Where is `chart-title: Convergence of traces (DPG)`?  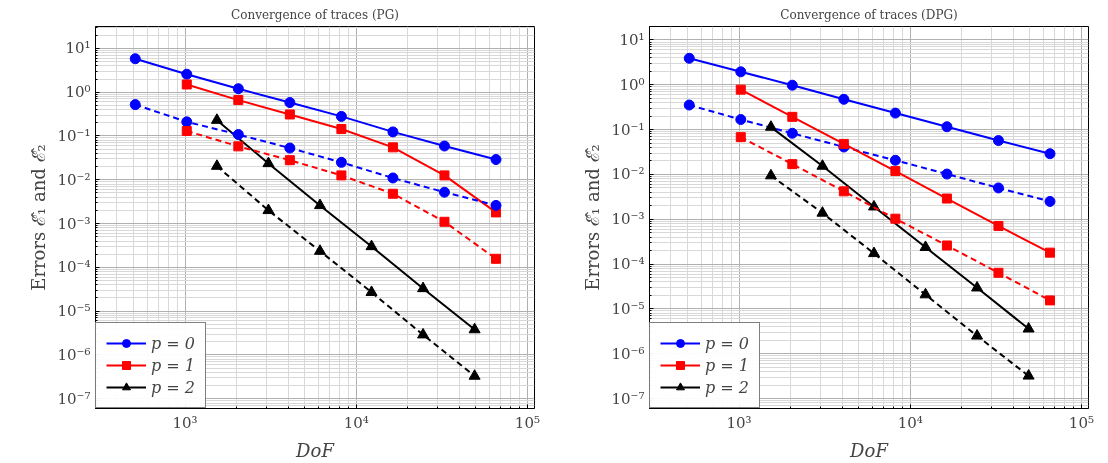 chart-title: Convergence of traces (DPG) is located at coordinates (869, 14).